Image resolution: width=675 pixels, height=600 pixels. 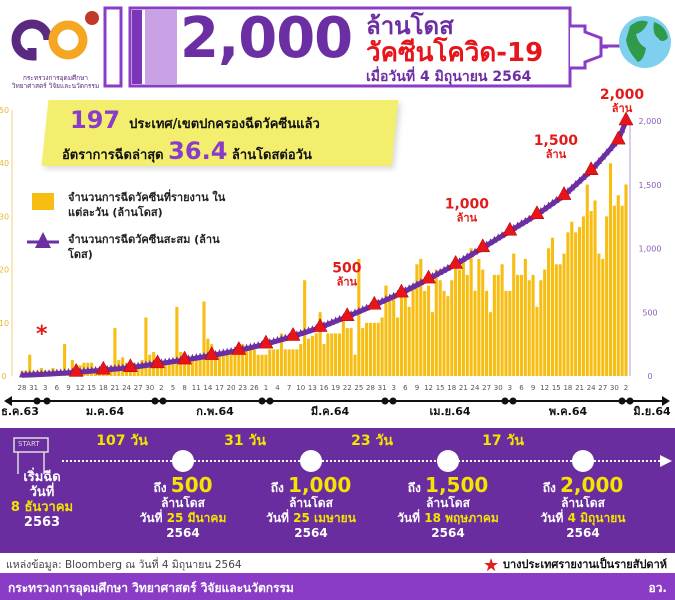 I want to click on x-tick: 28, so click(x=370, y=388).